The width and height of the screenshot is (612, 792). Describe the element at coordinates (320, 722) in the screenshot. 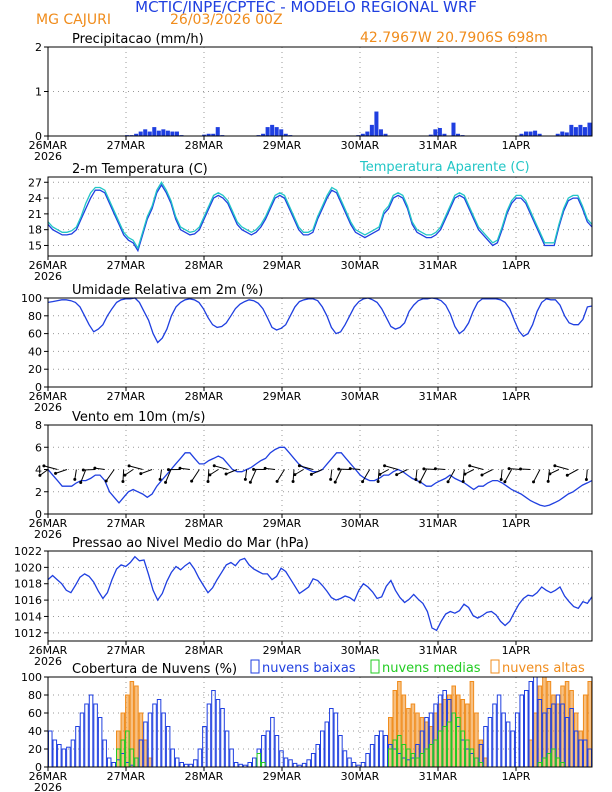

I see `panel-frame` at that location.